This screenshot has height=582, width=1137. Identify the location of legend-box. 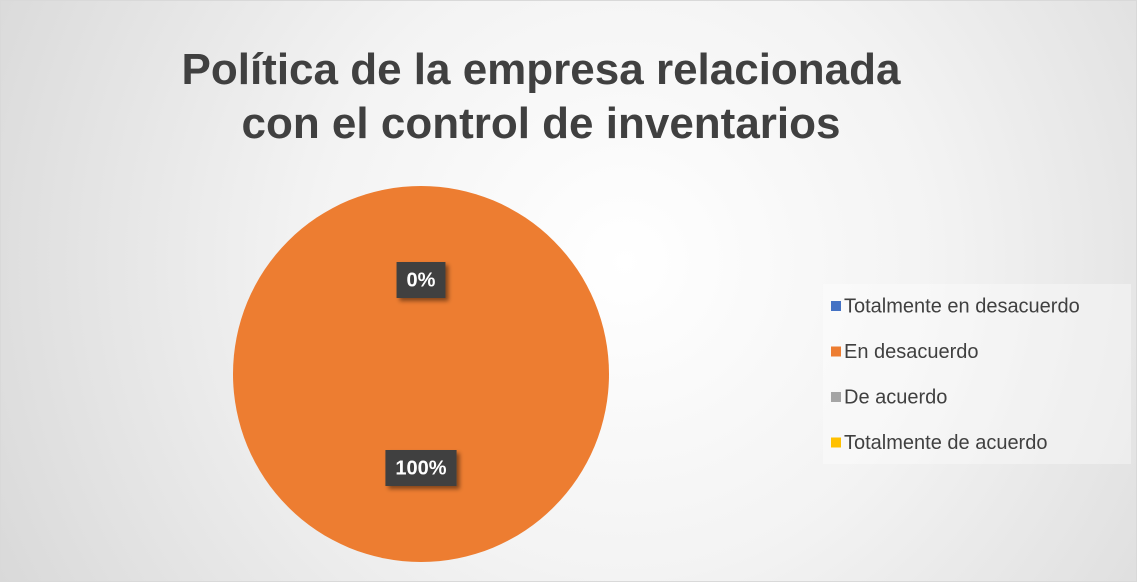
(977, 374).